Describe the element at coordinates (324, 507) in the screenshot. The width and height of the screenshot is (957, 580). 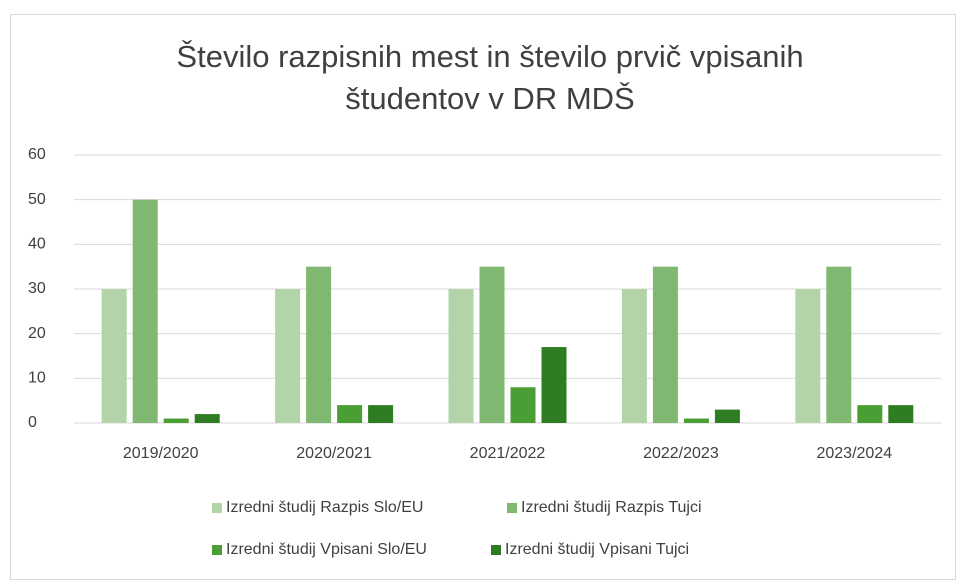
I see `legend-label: Izredni študij Razpis Slo/EU` at that location.